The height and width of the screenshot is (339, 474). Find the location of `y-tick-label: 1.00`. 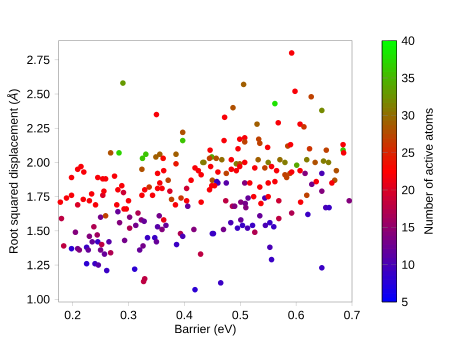

y-tick-label: 1.00 is located at coordinates (39, 299).